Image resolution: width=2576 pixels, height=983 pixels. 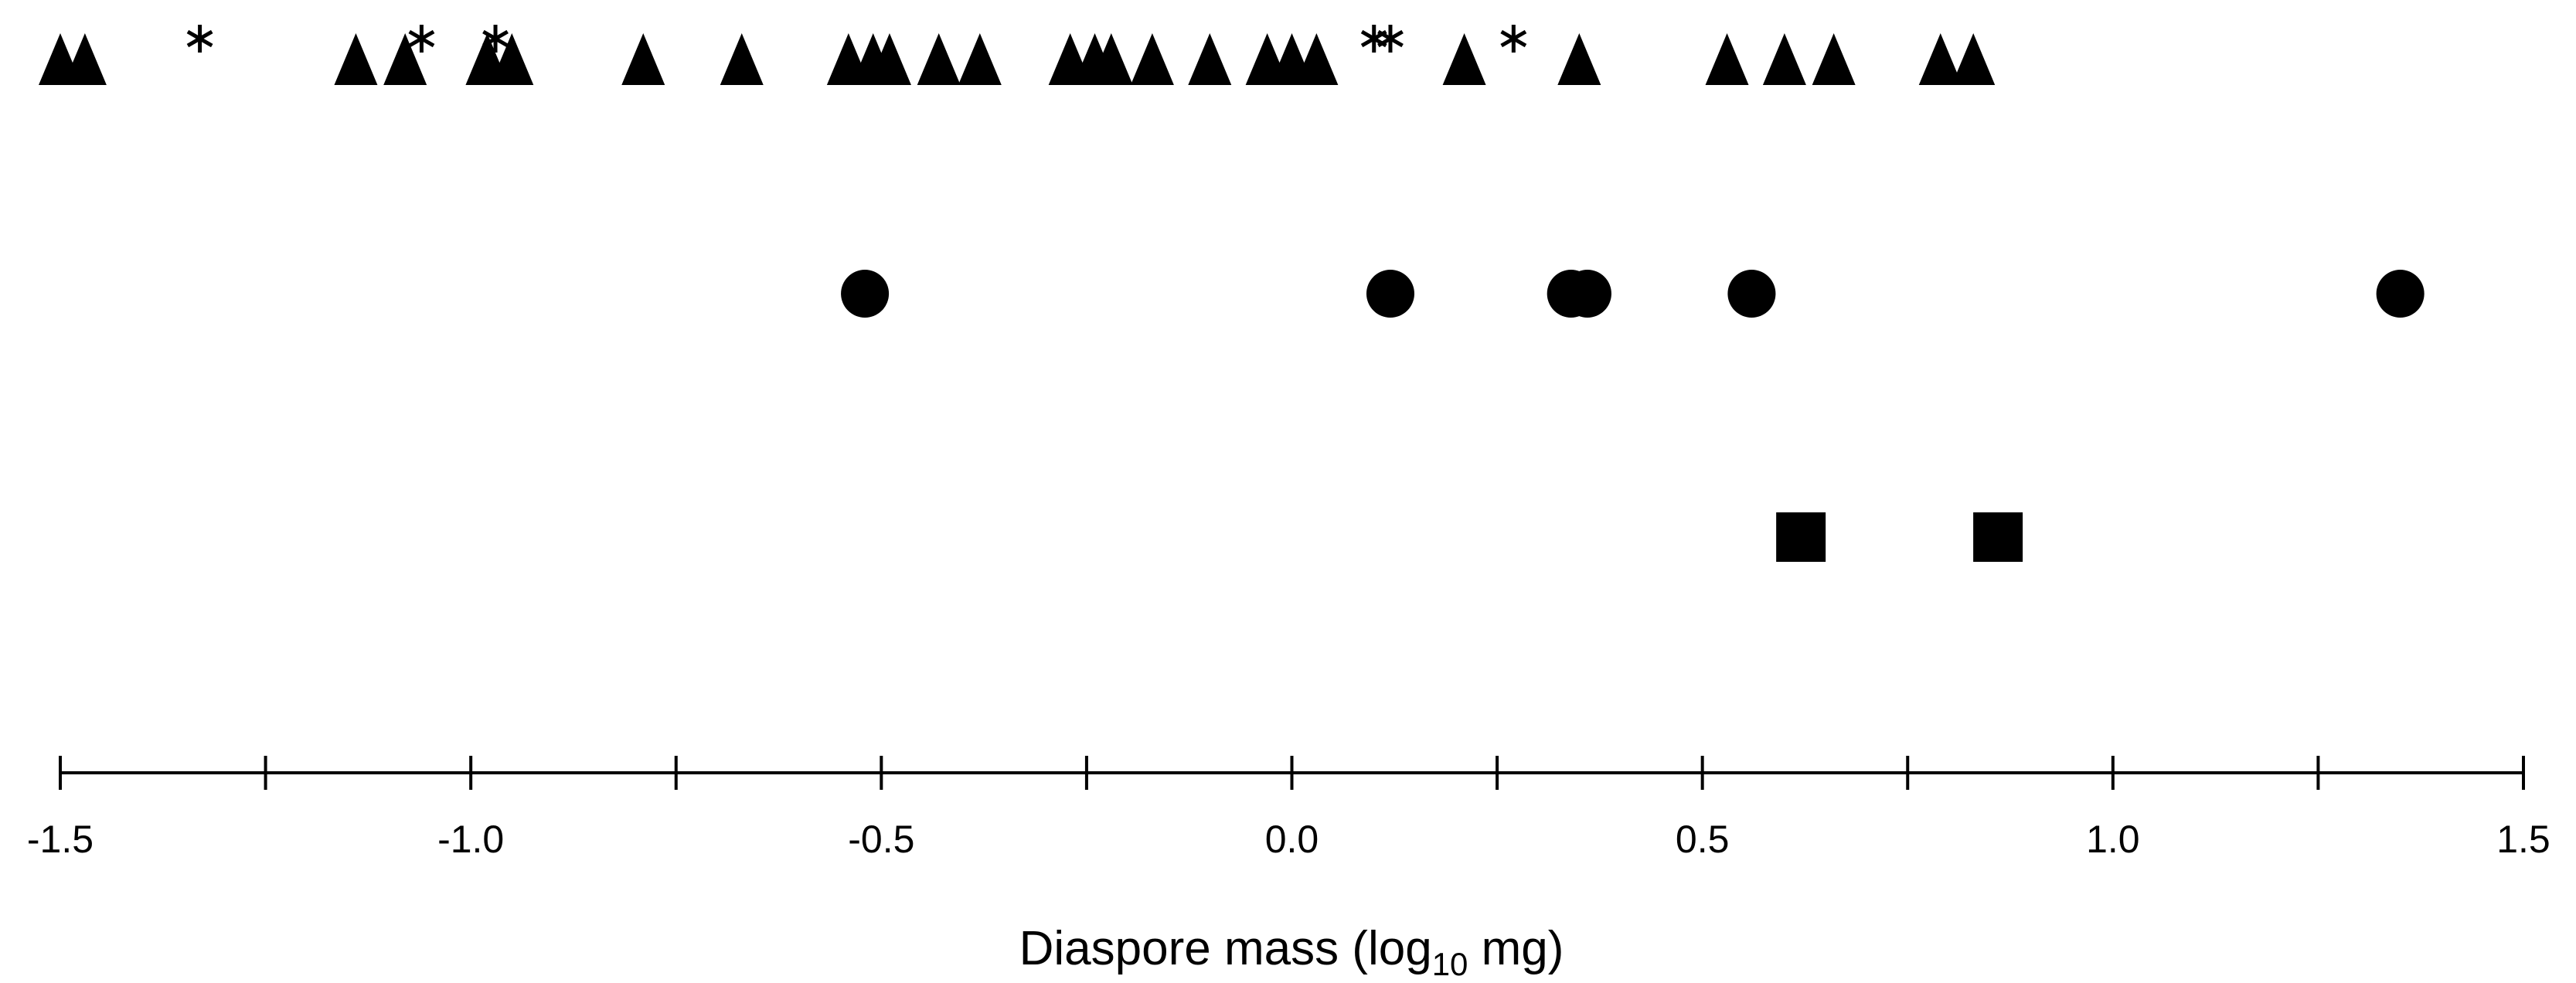 What do you see at coordinates (1291, 952) in the screenshot?
I see `x-axis-title: Diaspore mass (log10 mg)` at bounding box center [1291, 952].